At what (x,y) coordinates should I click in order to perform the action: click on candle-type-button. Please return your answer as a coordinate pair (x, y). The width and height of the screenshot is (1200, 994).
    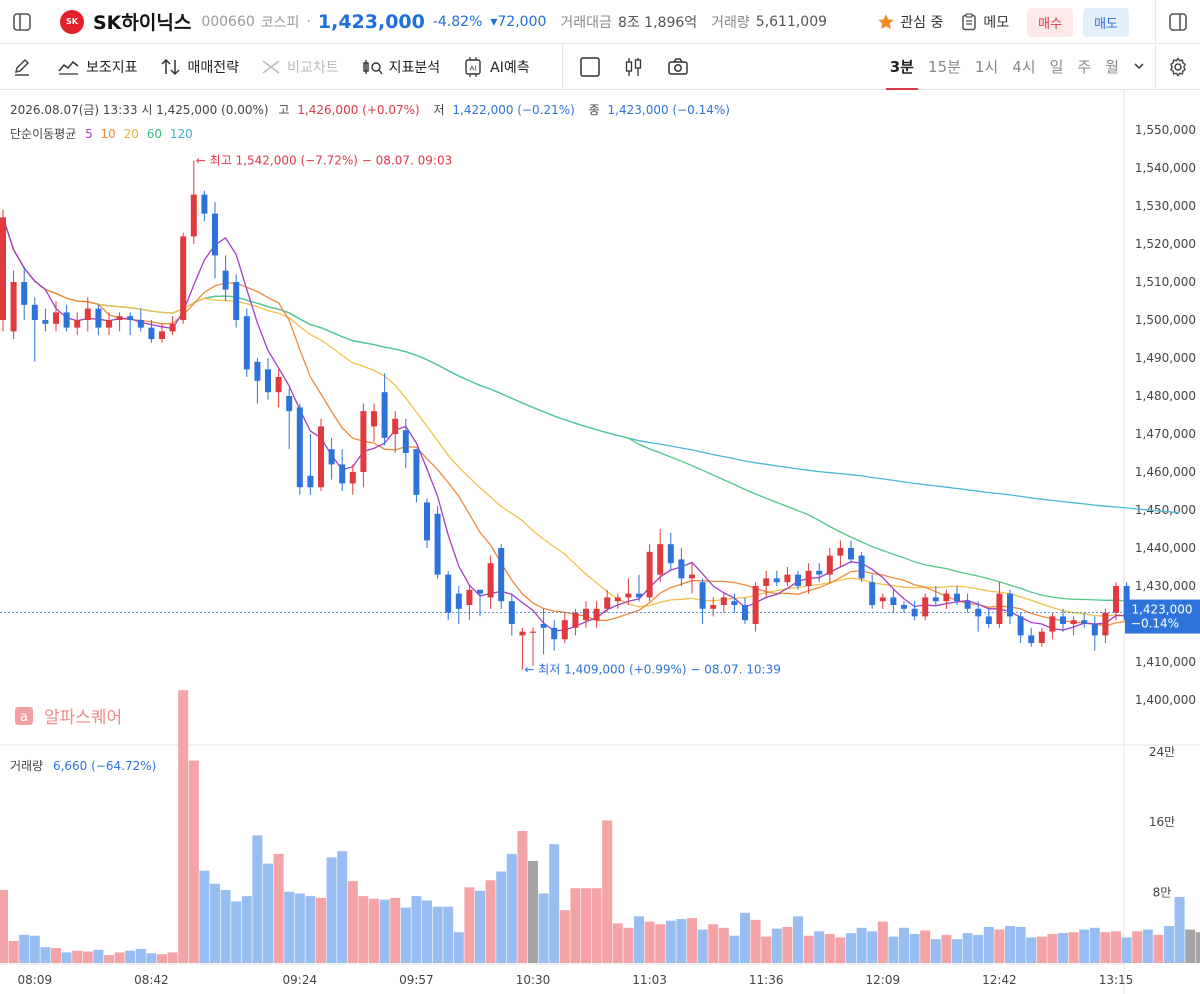
    Looking at the image, I should click on (637, 67).